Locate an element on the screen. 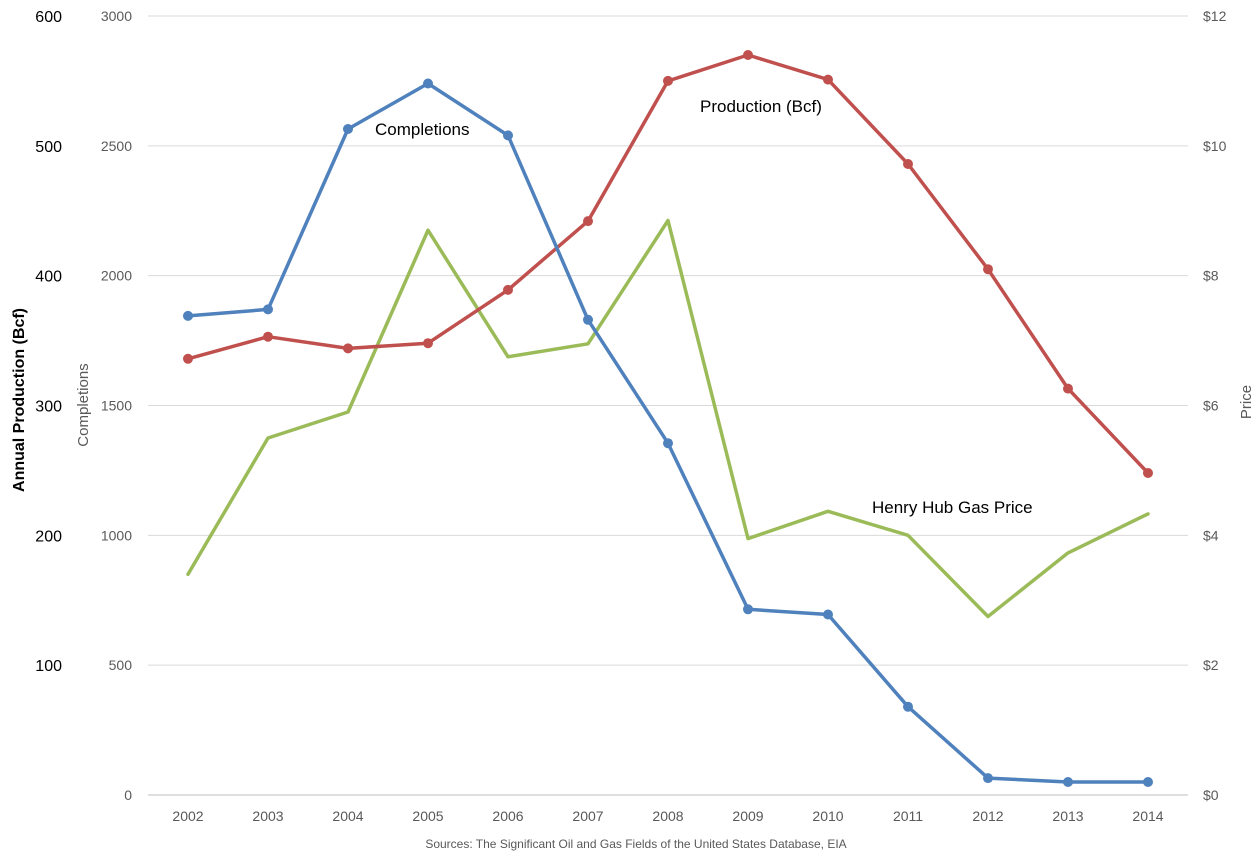  price-tick-label: $10 is located at coordinates (1215, 146).